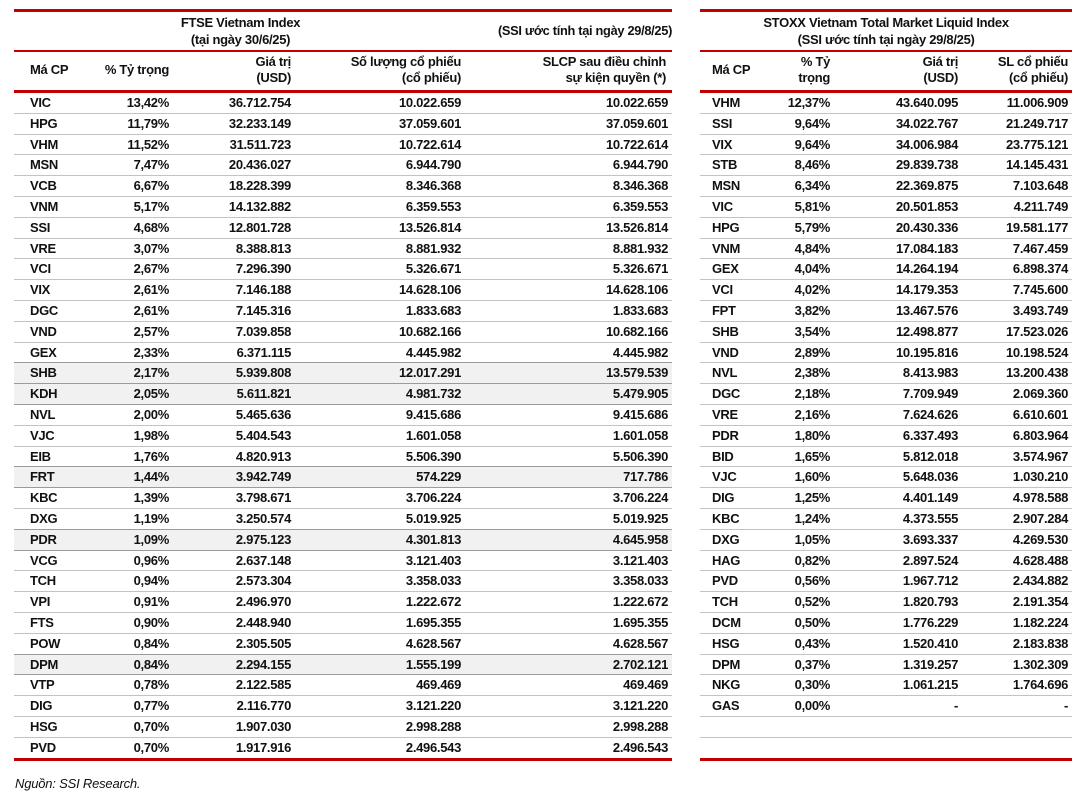 The width and height of the screenshot is (1086, 804). I want to click on value-cell: 4.820.913, so click(236, 456).